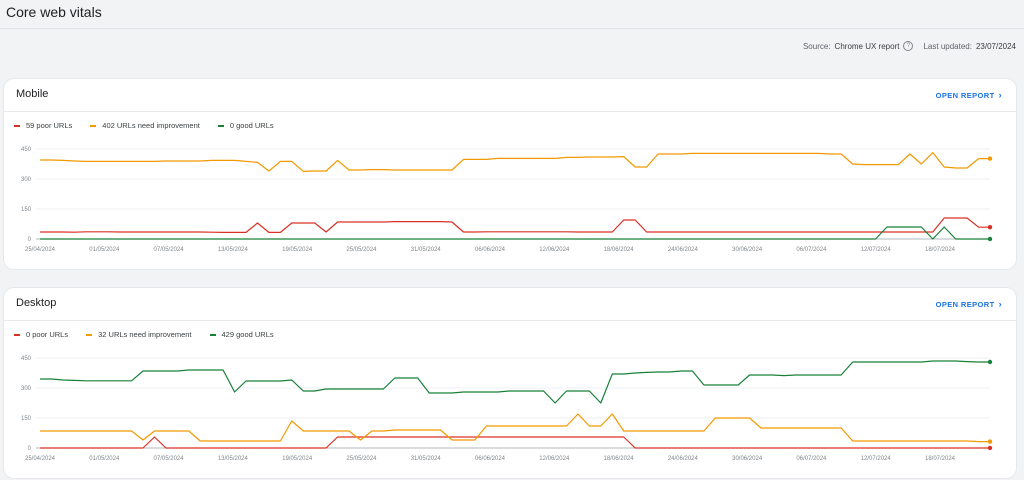 Image resolution: width=1024 pixels, height=480 pixels. I want to click on legend-needs-improvement: 402 URLs need improvement, so click(145, 125).